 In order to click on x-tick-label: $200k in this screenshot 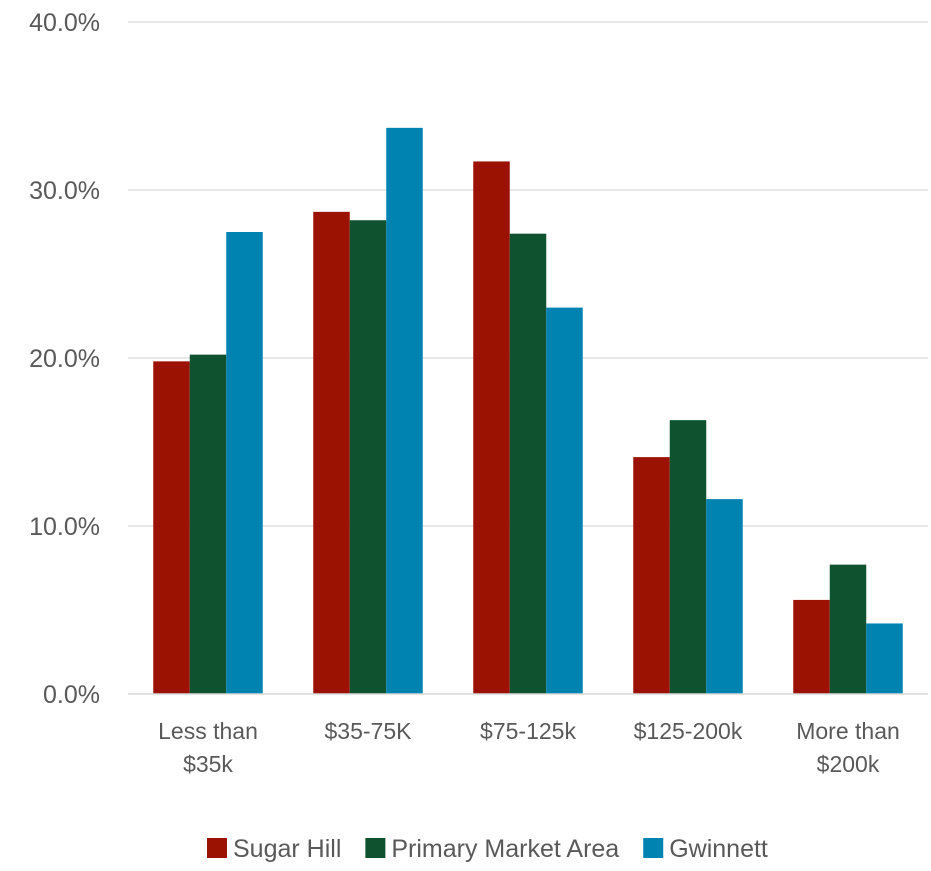, I will do `click(848, 764)`.